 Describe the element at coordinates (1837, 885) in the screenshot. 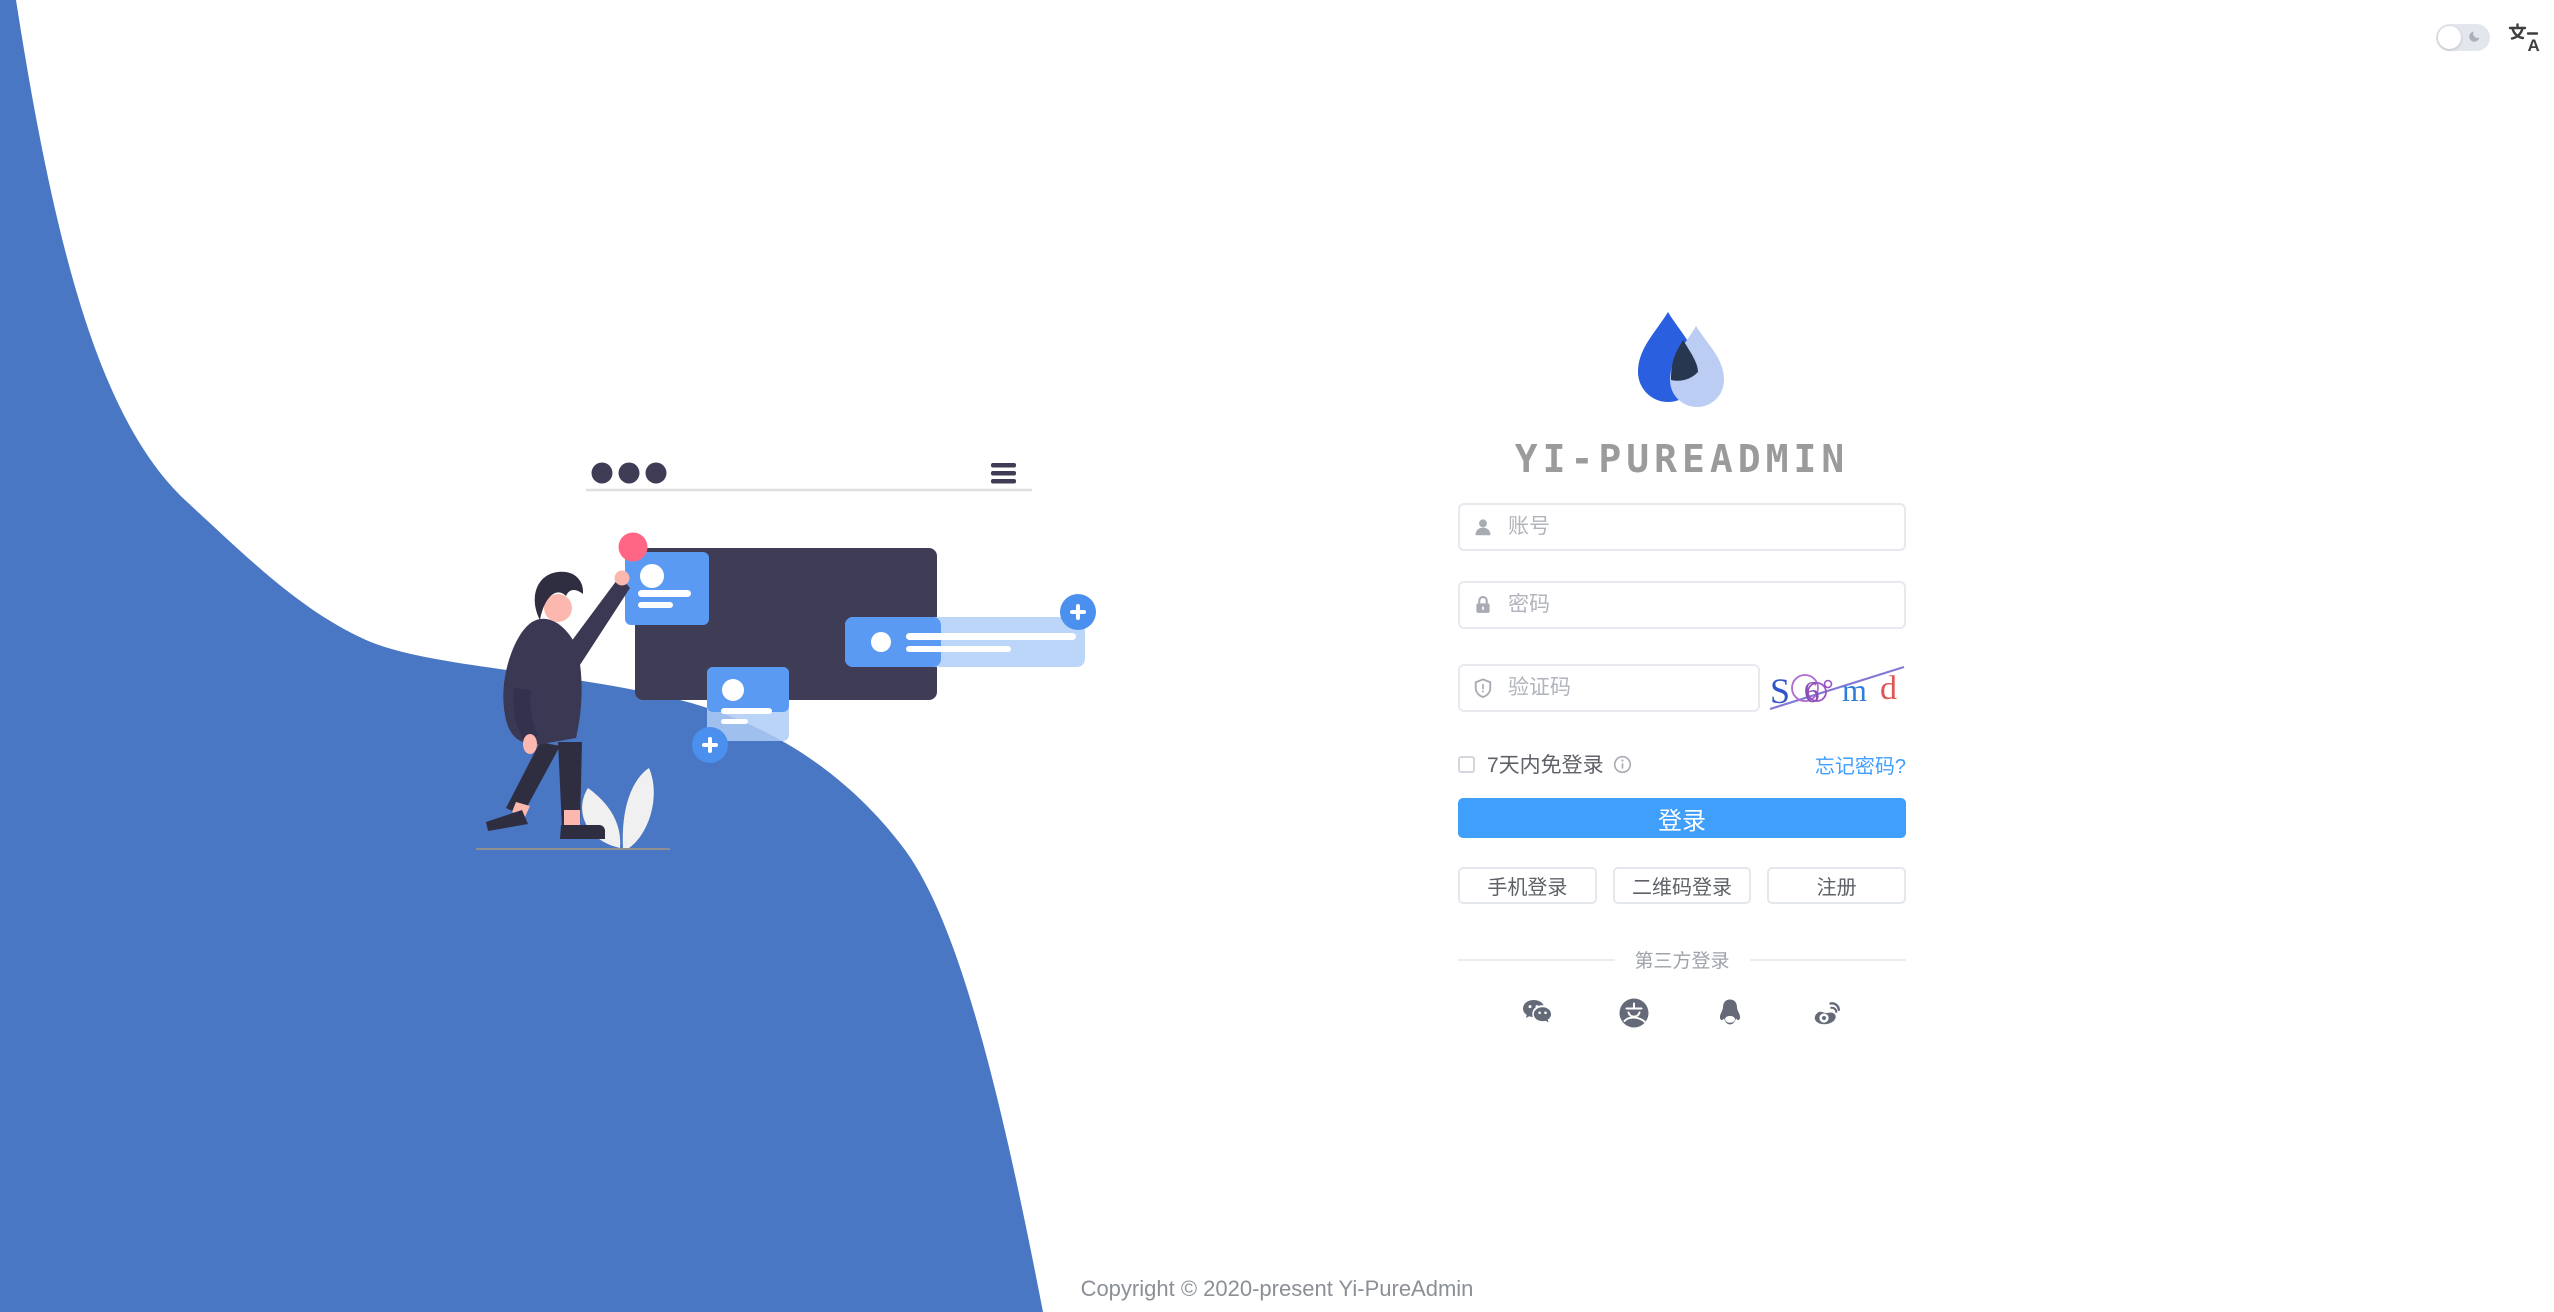

I see `register-button: 注册` at that location.